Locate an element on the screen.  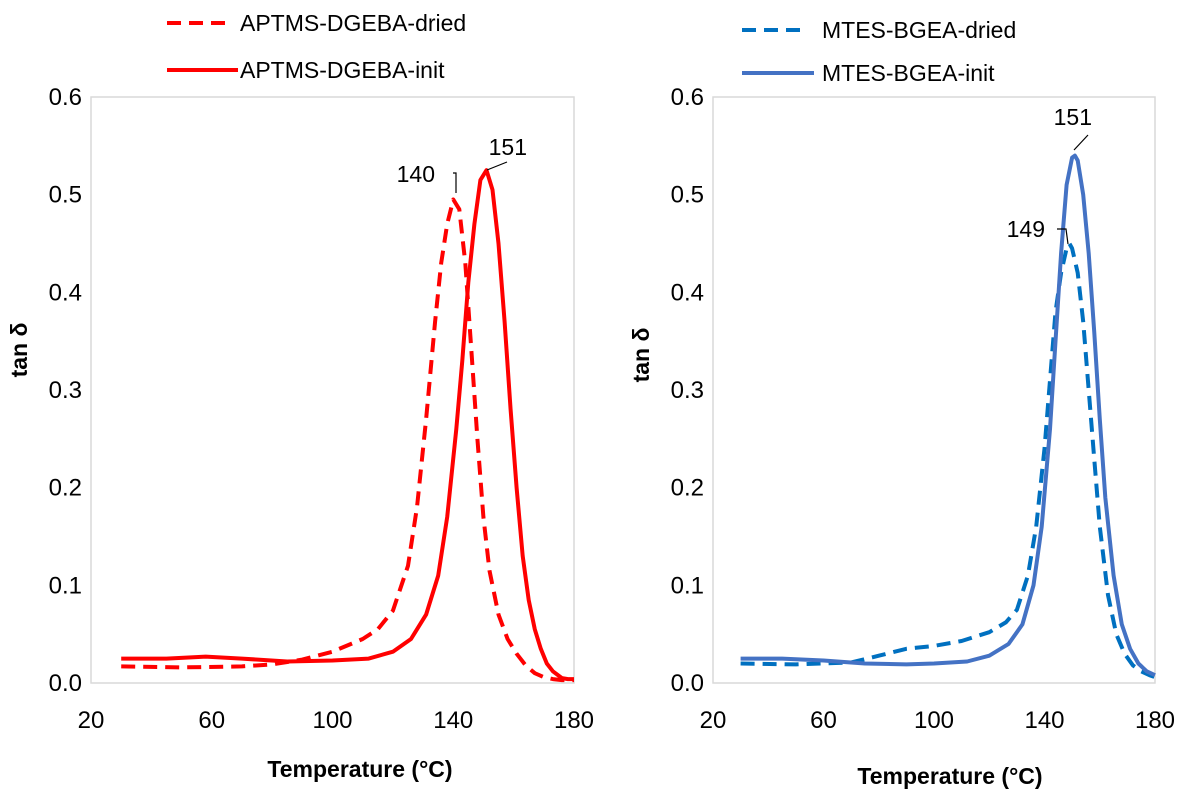
legend-label: APTMS-DGEBA-dried is located at coordinates (353, 23).